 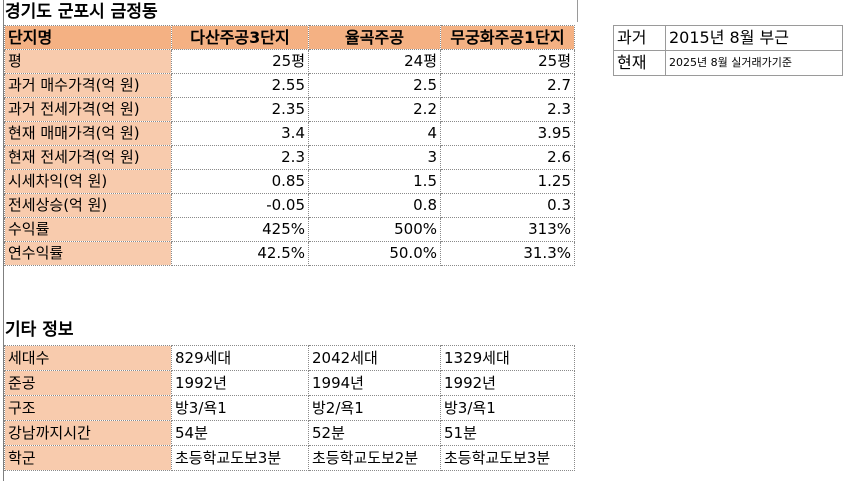 What do you see at coordinates (88, 85) in the screenshot?
I see `row-label-cell: 과거 매수가격(억 원)` at bounding box center [88, 85].